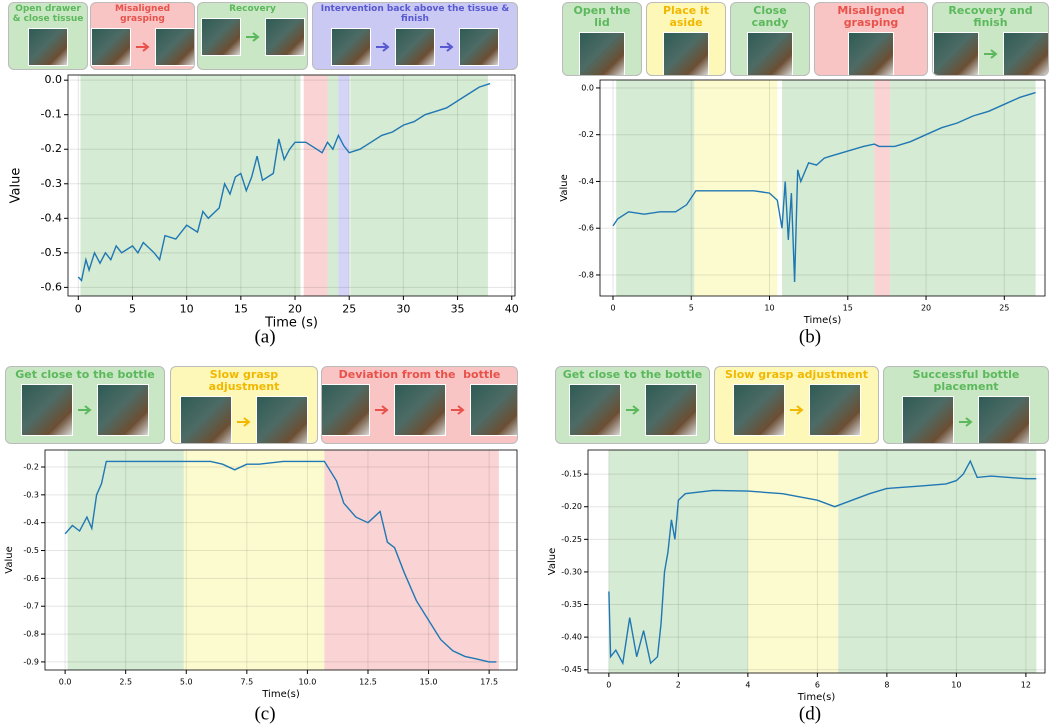 The image size is (1049, 727). What do you see at coordinates (926, 308) in the screenshot?
I see `x-tick-label: 20` at bounding box center [926, 308].